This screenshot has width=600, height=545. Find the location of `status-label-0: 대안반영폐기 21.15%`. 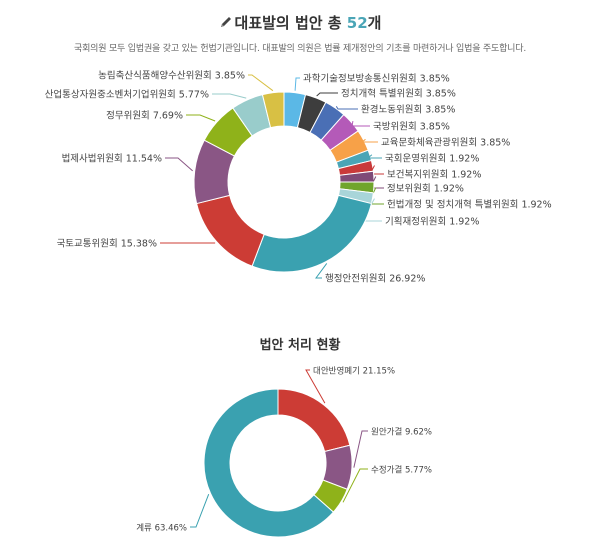

status-label-0: 대안반영폐기 21.15% is located at coordinates (354, 371).